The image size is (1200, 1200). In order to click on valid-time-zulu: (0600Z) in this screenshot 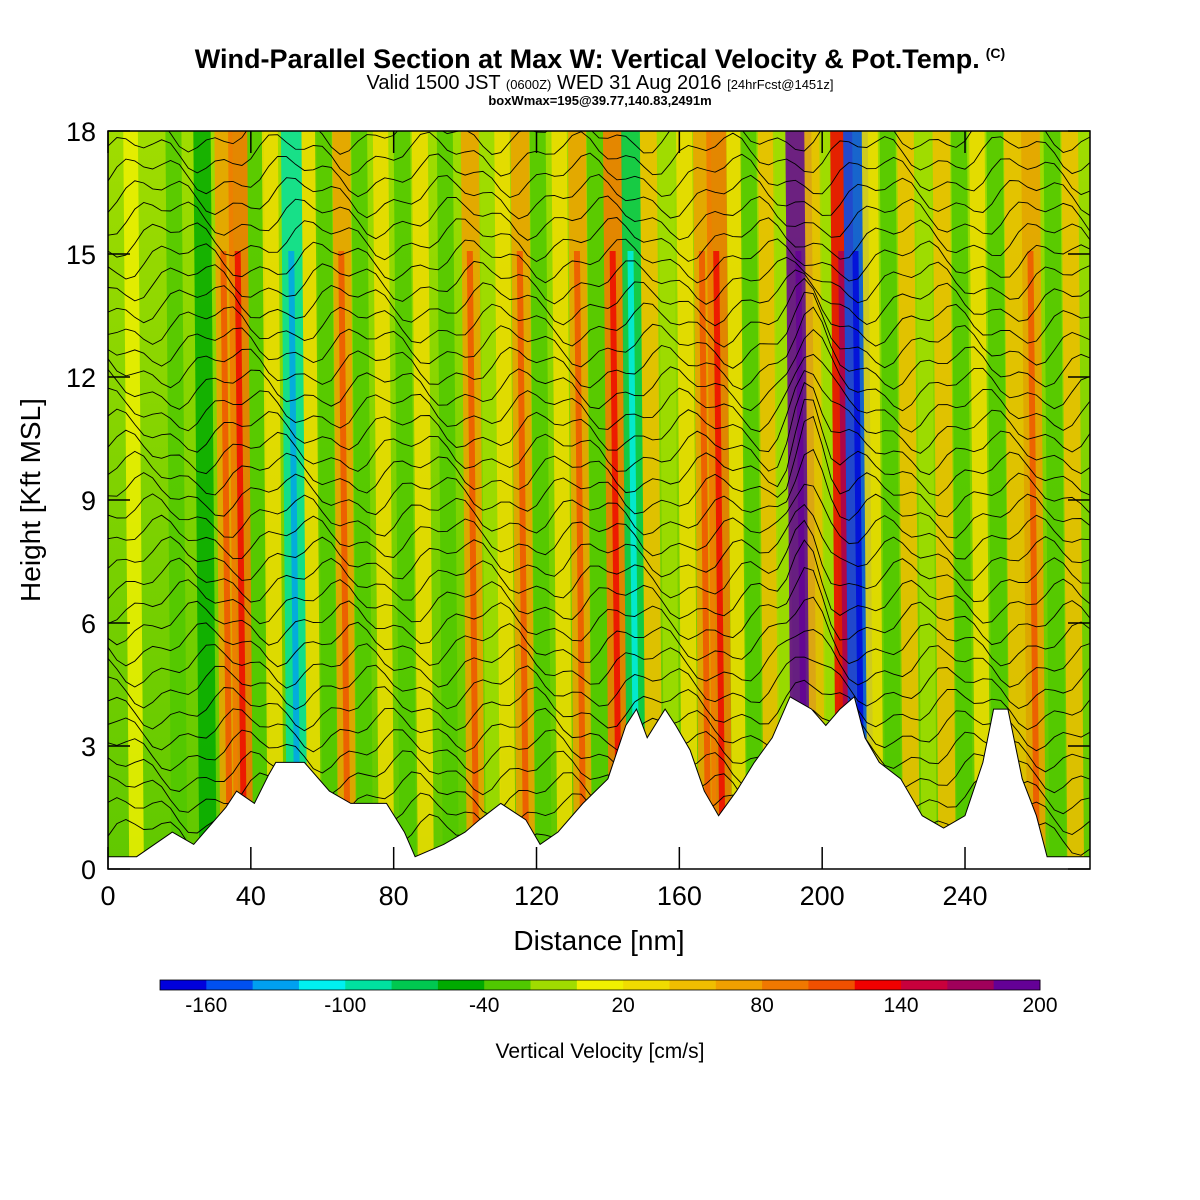, I will do `click(528, 84)`.